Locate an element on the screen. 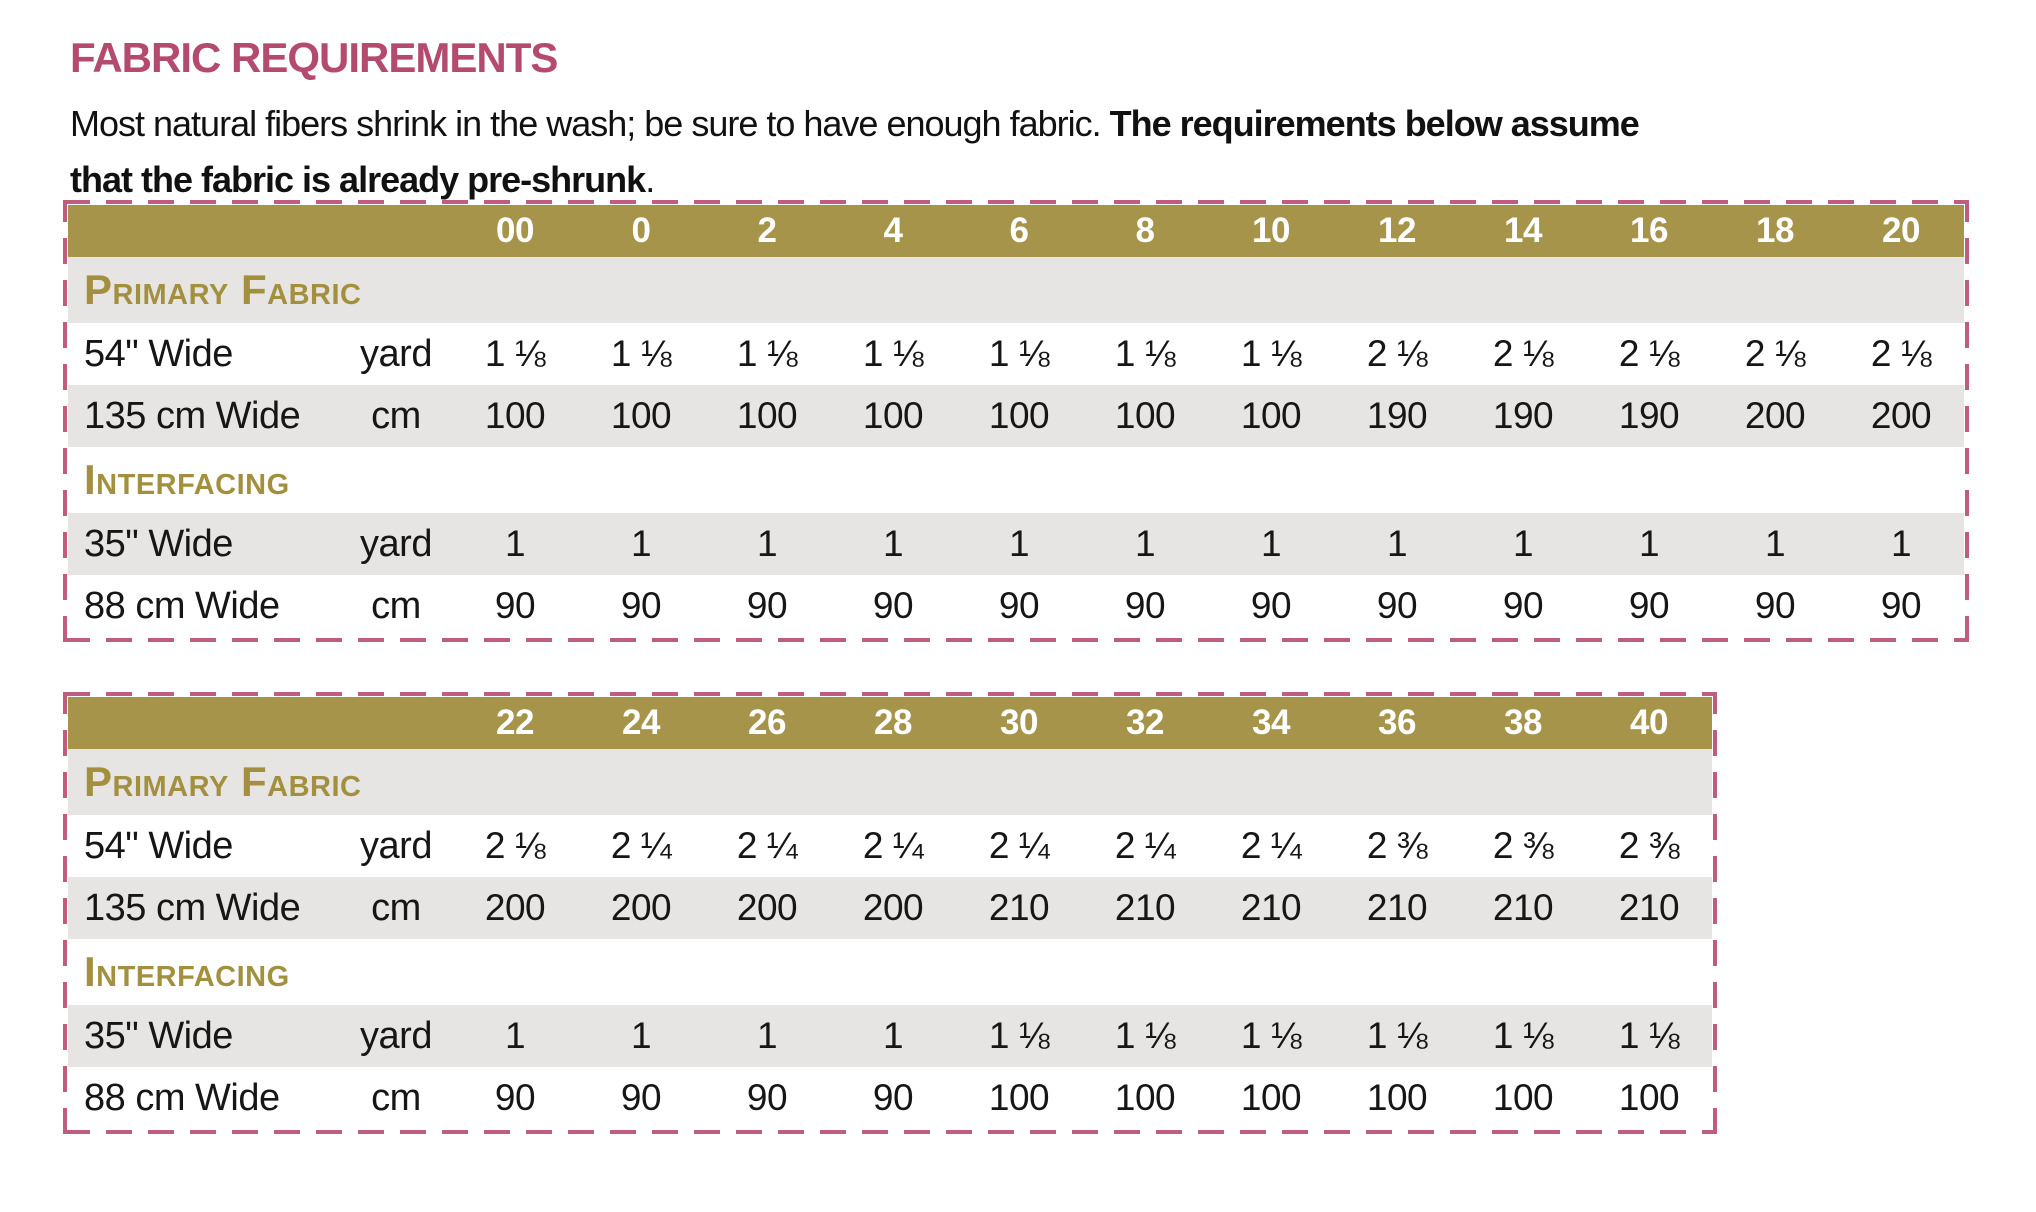 The image size is (2036, 1212). section-label: Interfacing is located at coordinates (187, 479).